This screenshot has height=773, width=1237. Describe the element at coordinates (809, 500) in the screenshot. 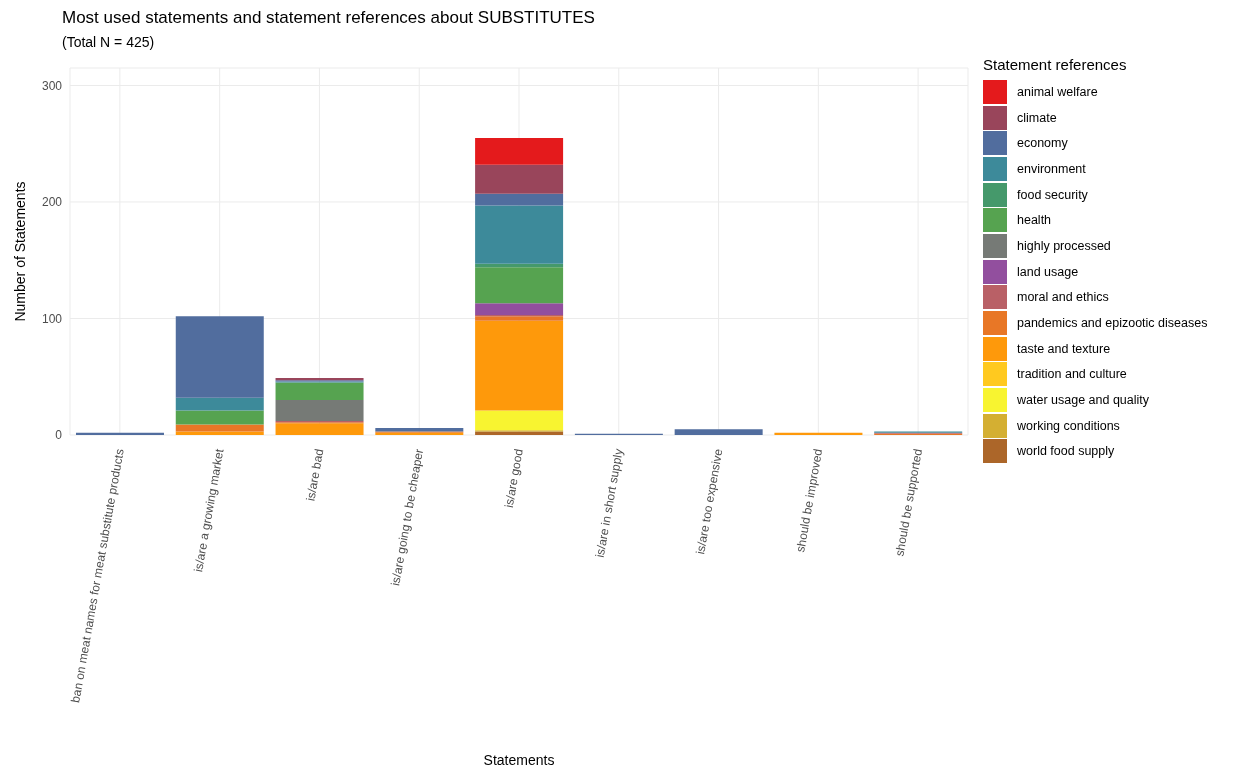

I see `x-tick-label: should be improved` at that location.